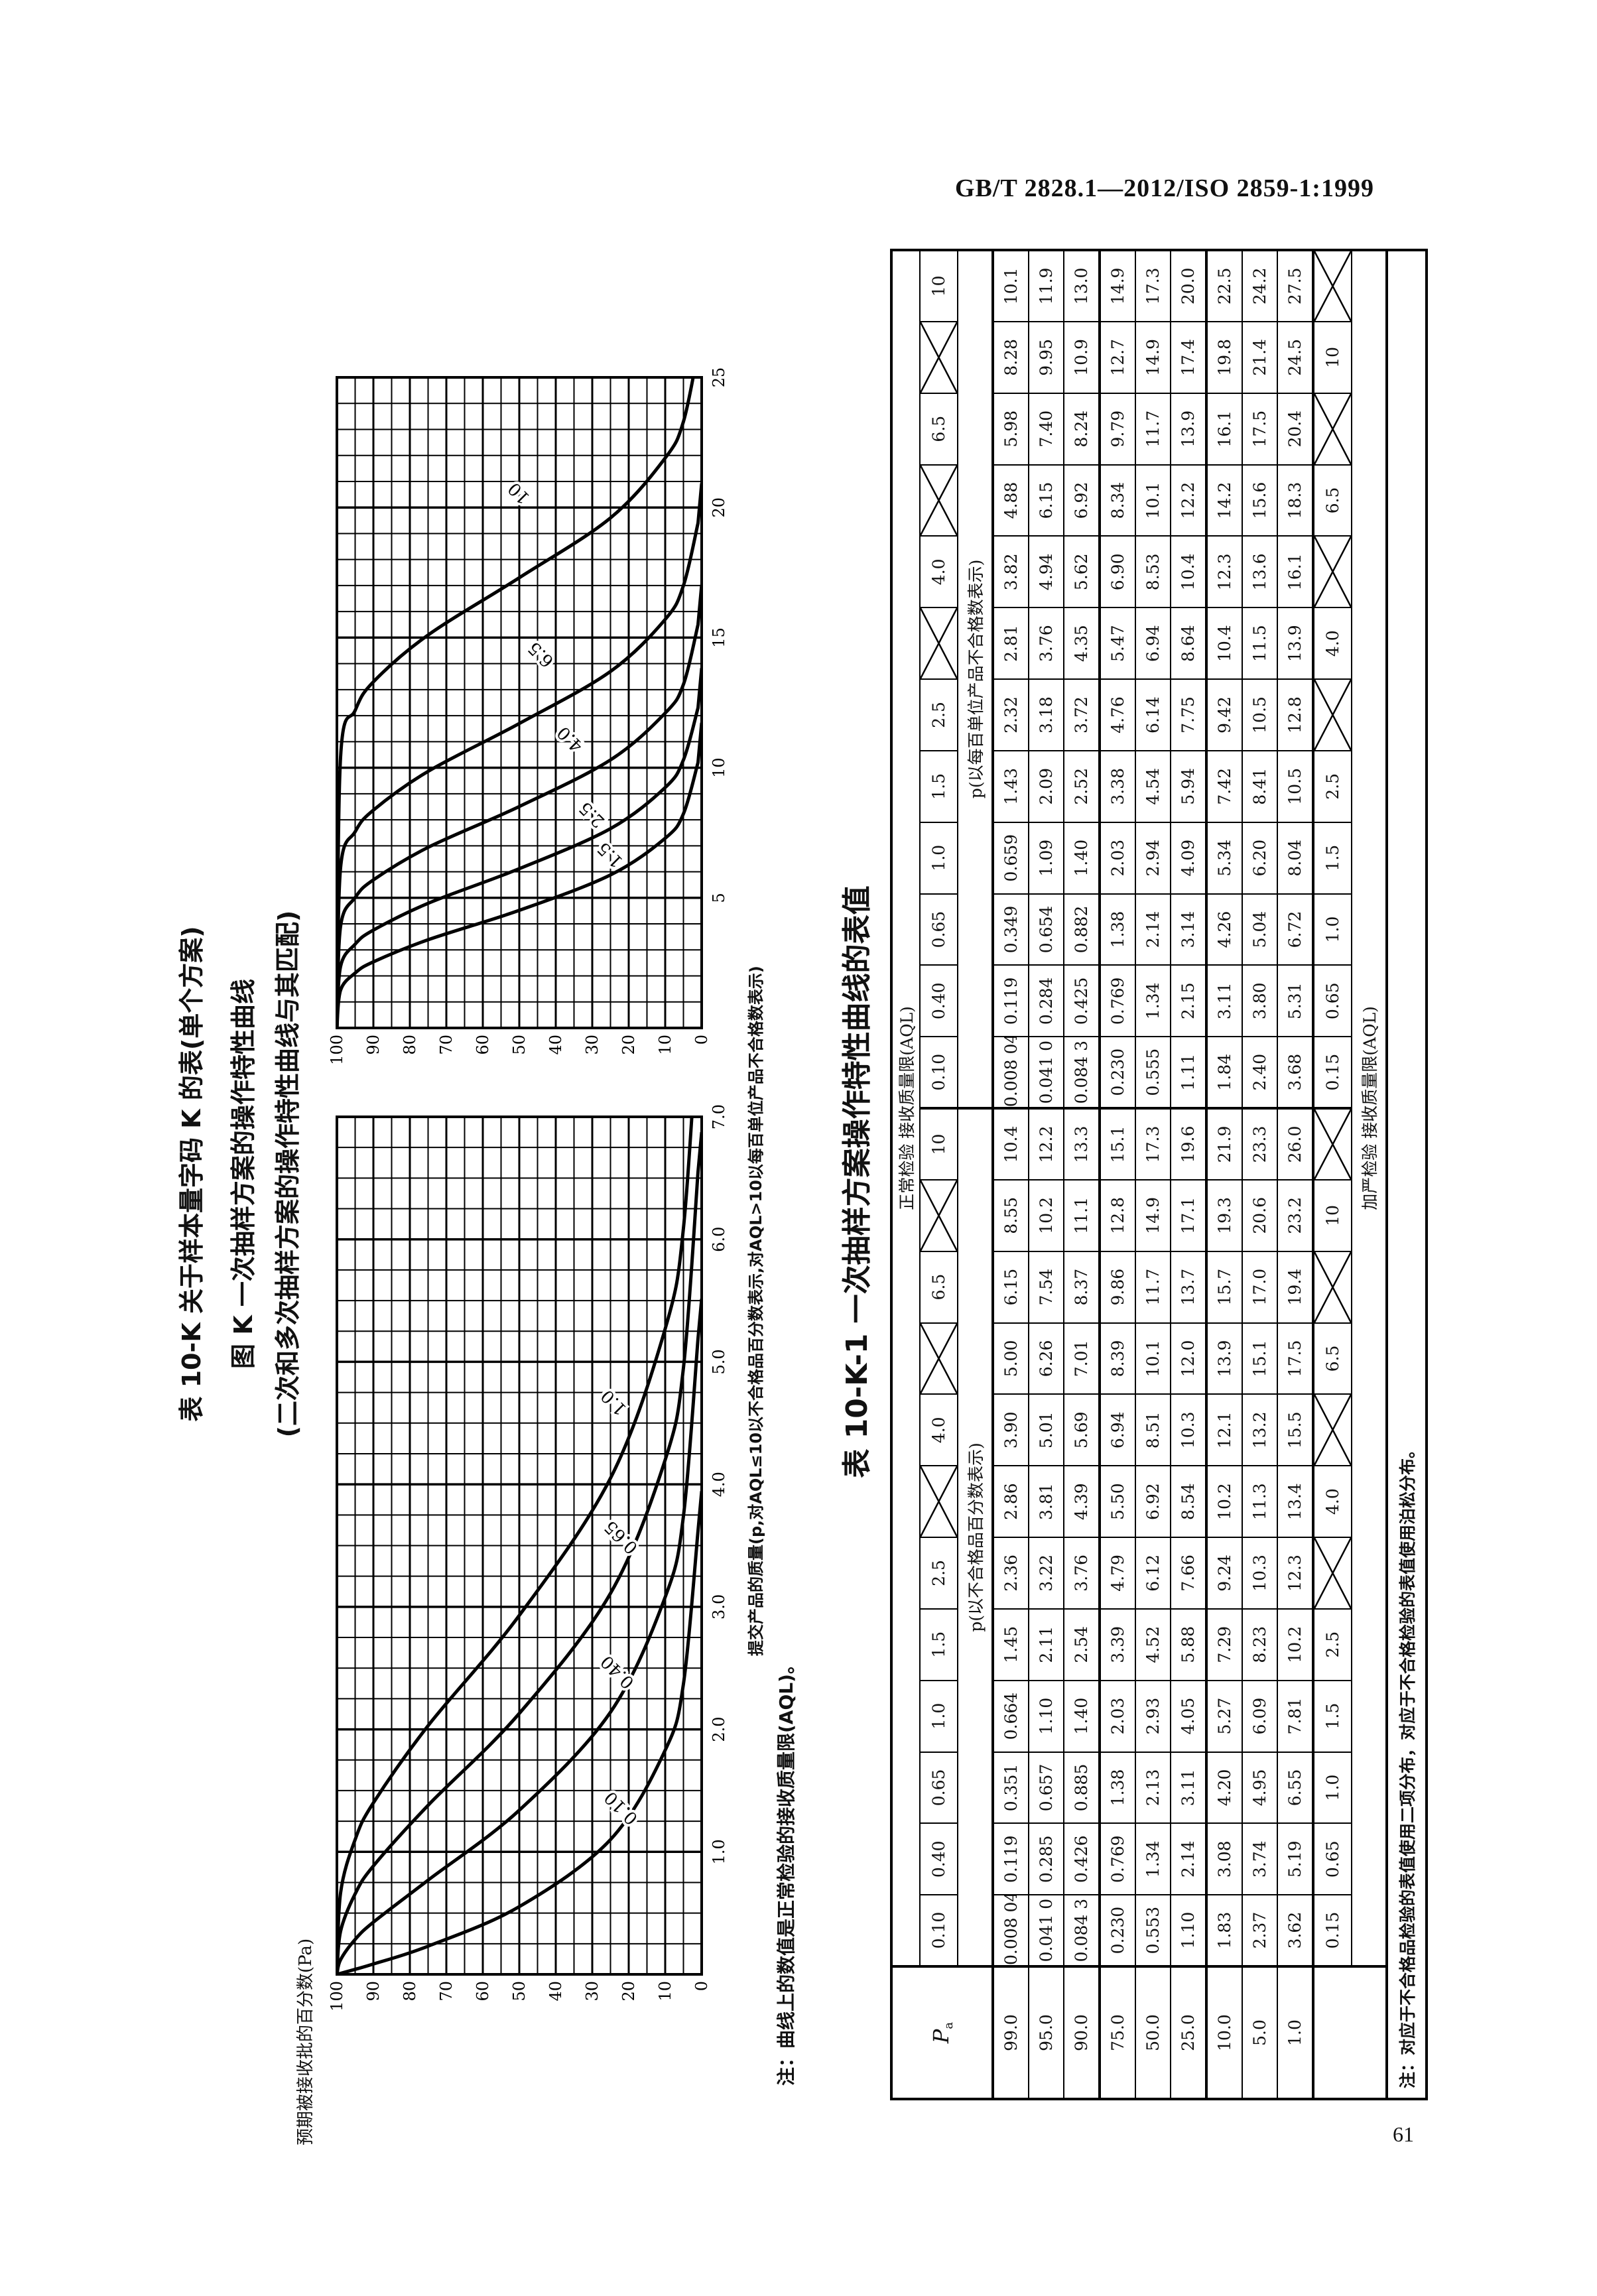 This screenshot has width=1597, height=2296. I want to click on p-value-cell: 7.66, so click(1188, 1573).